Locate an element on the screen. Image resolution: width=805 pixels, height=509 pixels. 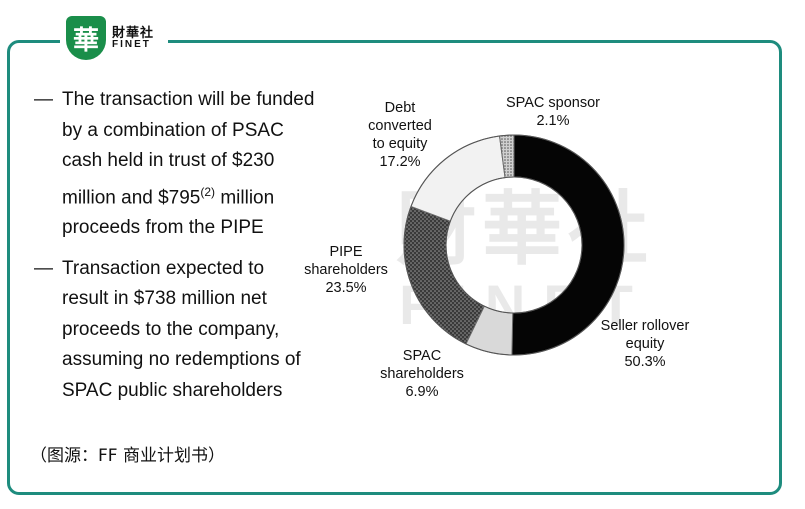
source-caption: （图源：FF 商业计划书） is located at coordinates (127, 456).